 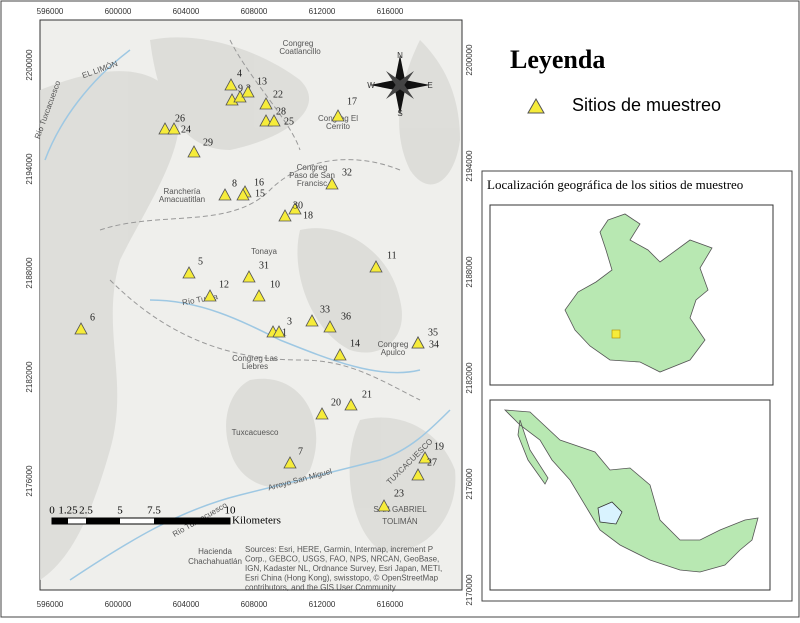 I want to click on site-label: 34, so click(x=434, y=344).